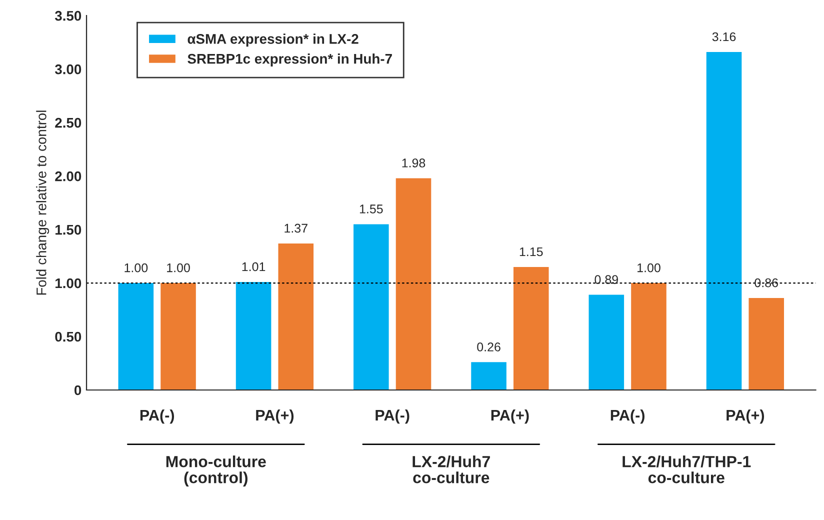 This screenshot has width=824, height=520. Describe the element at coordinates (488, 347) in the screenshot. I see `data-label: 0.26` at that location.